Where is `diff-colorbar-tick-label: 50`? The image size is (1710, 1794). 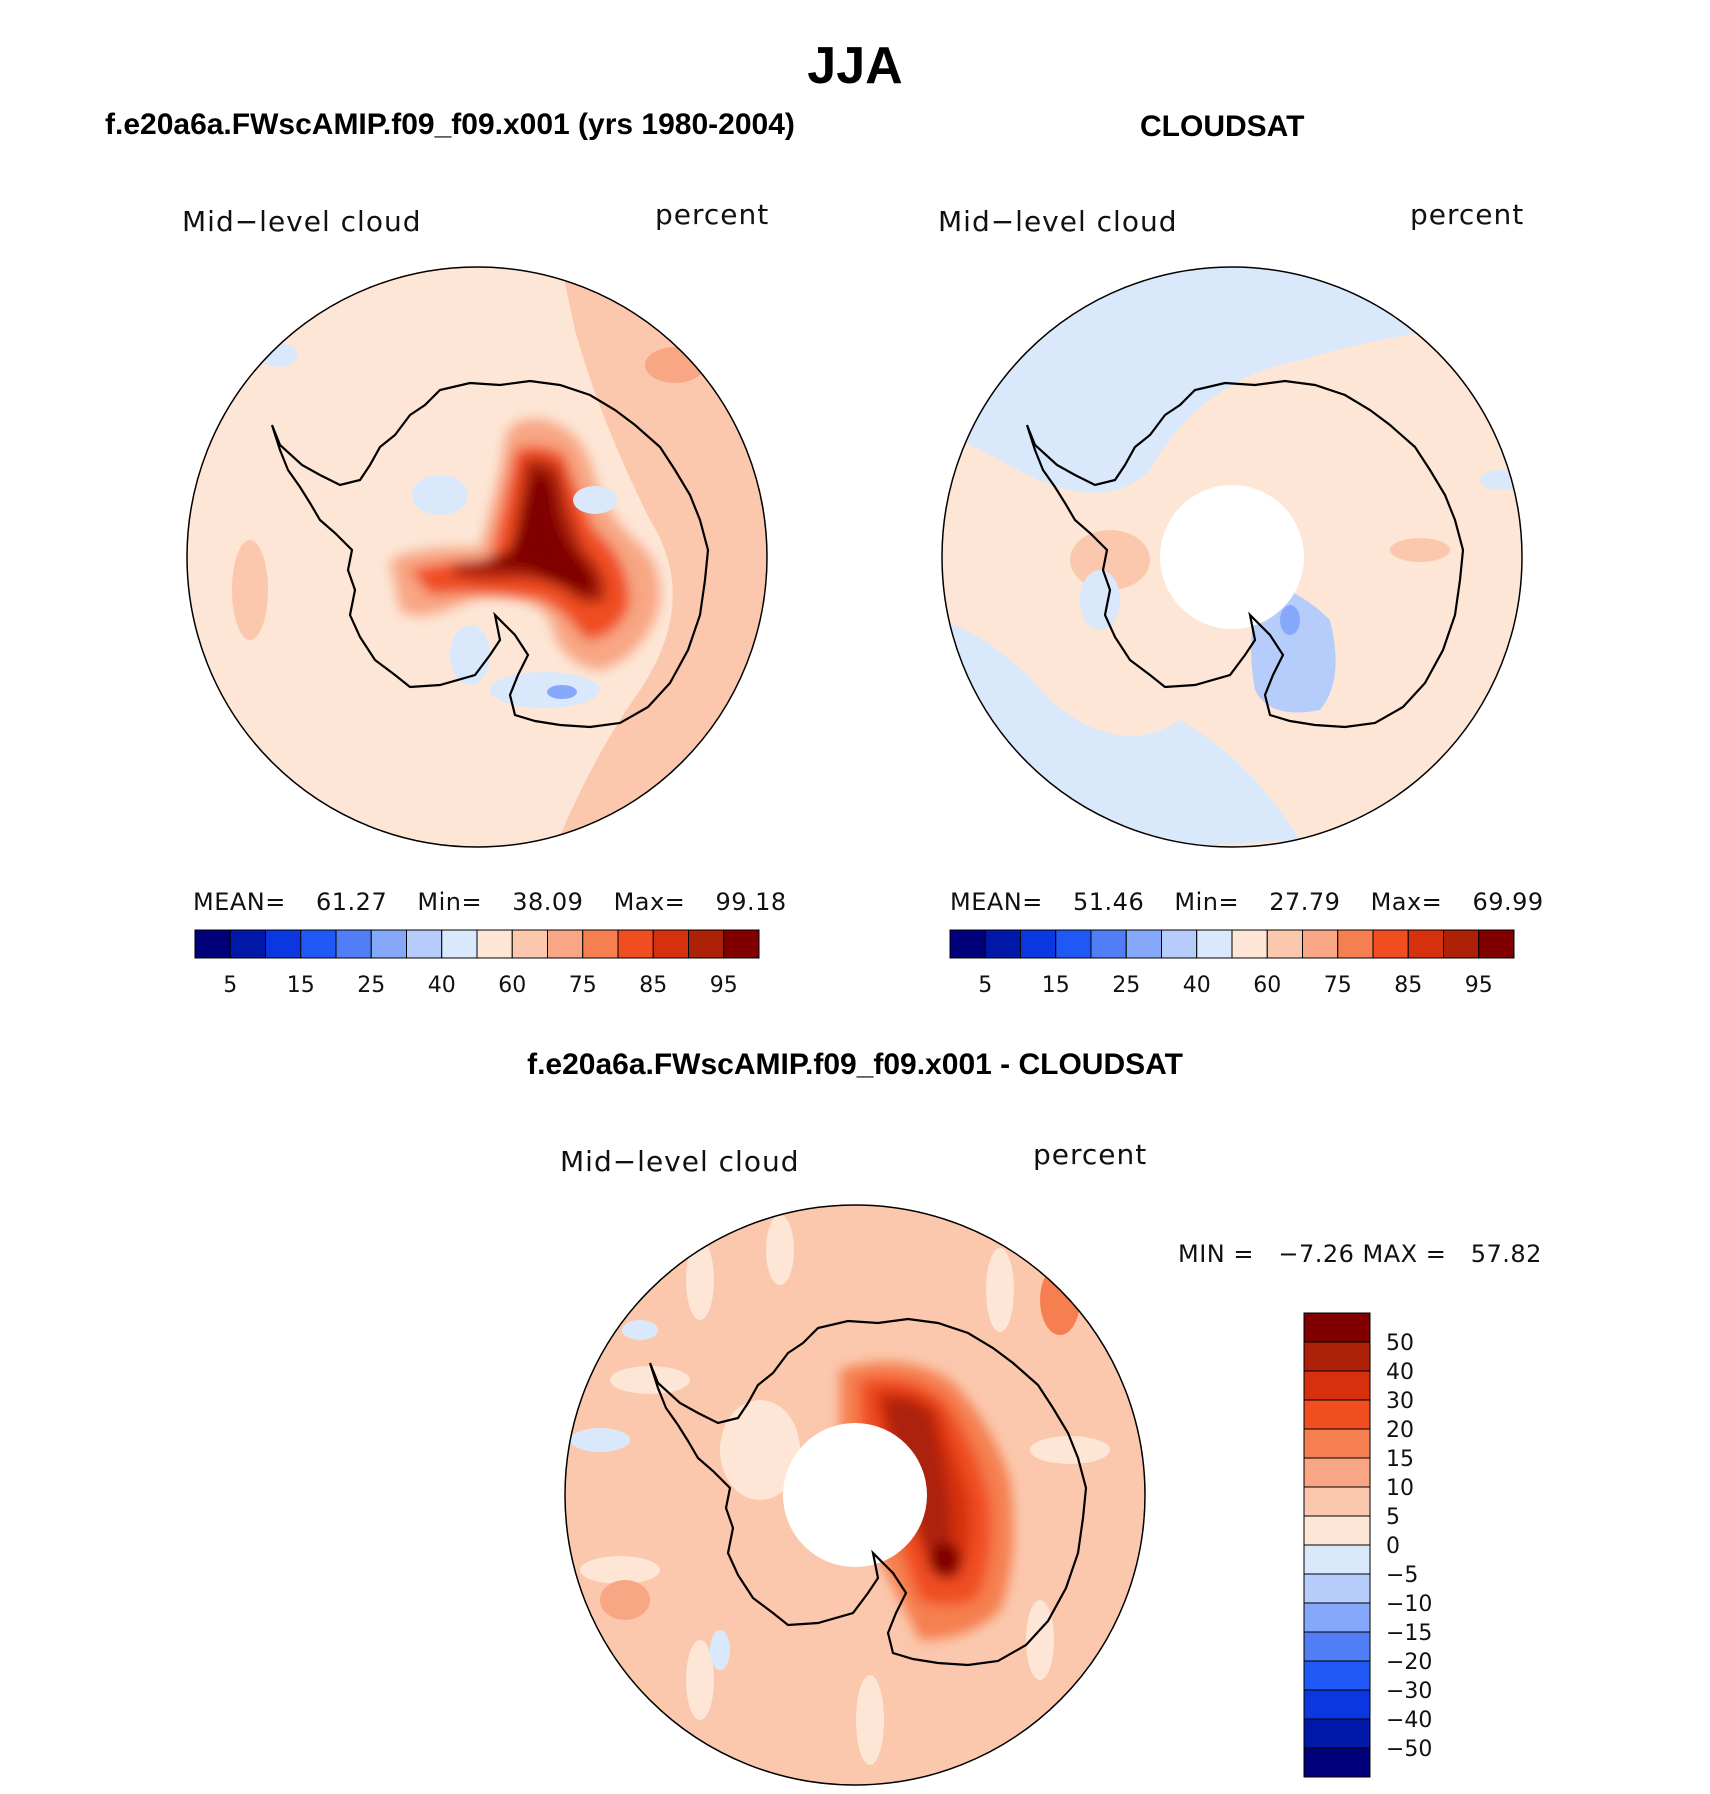 diff-colorbar-tick-label: 50 is located at coordinates (1400, 1343).